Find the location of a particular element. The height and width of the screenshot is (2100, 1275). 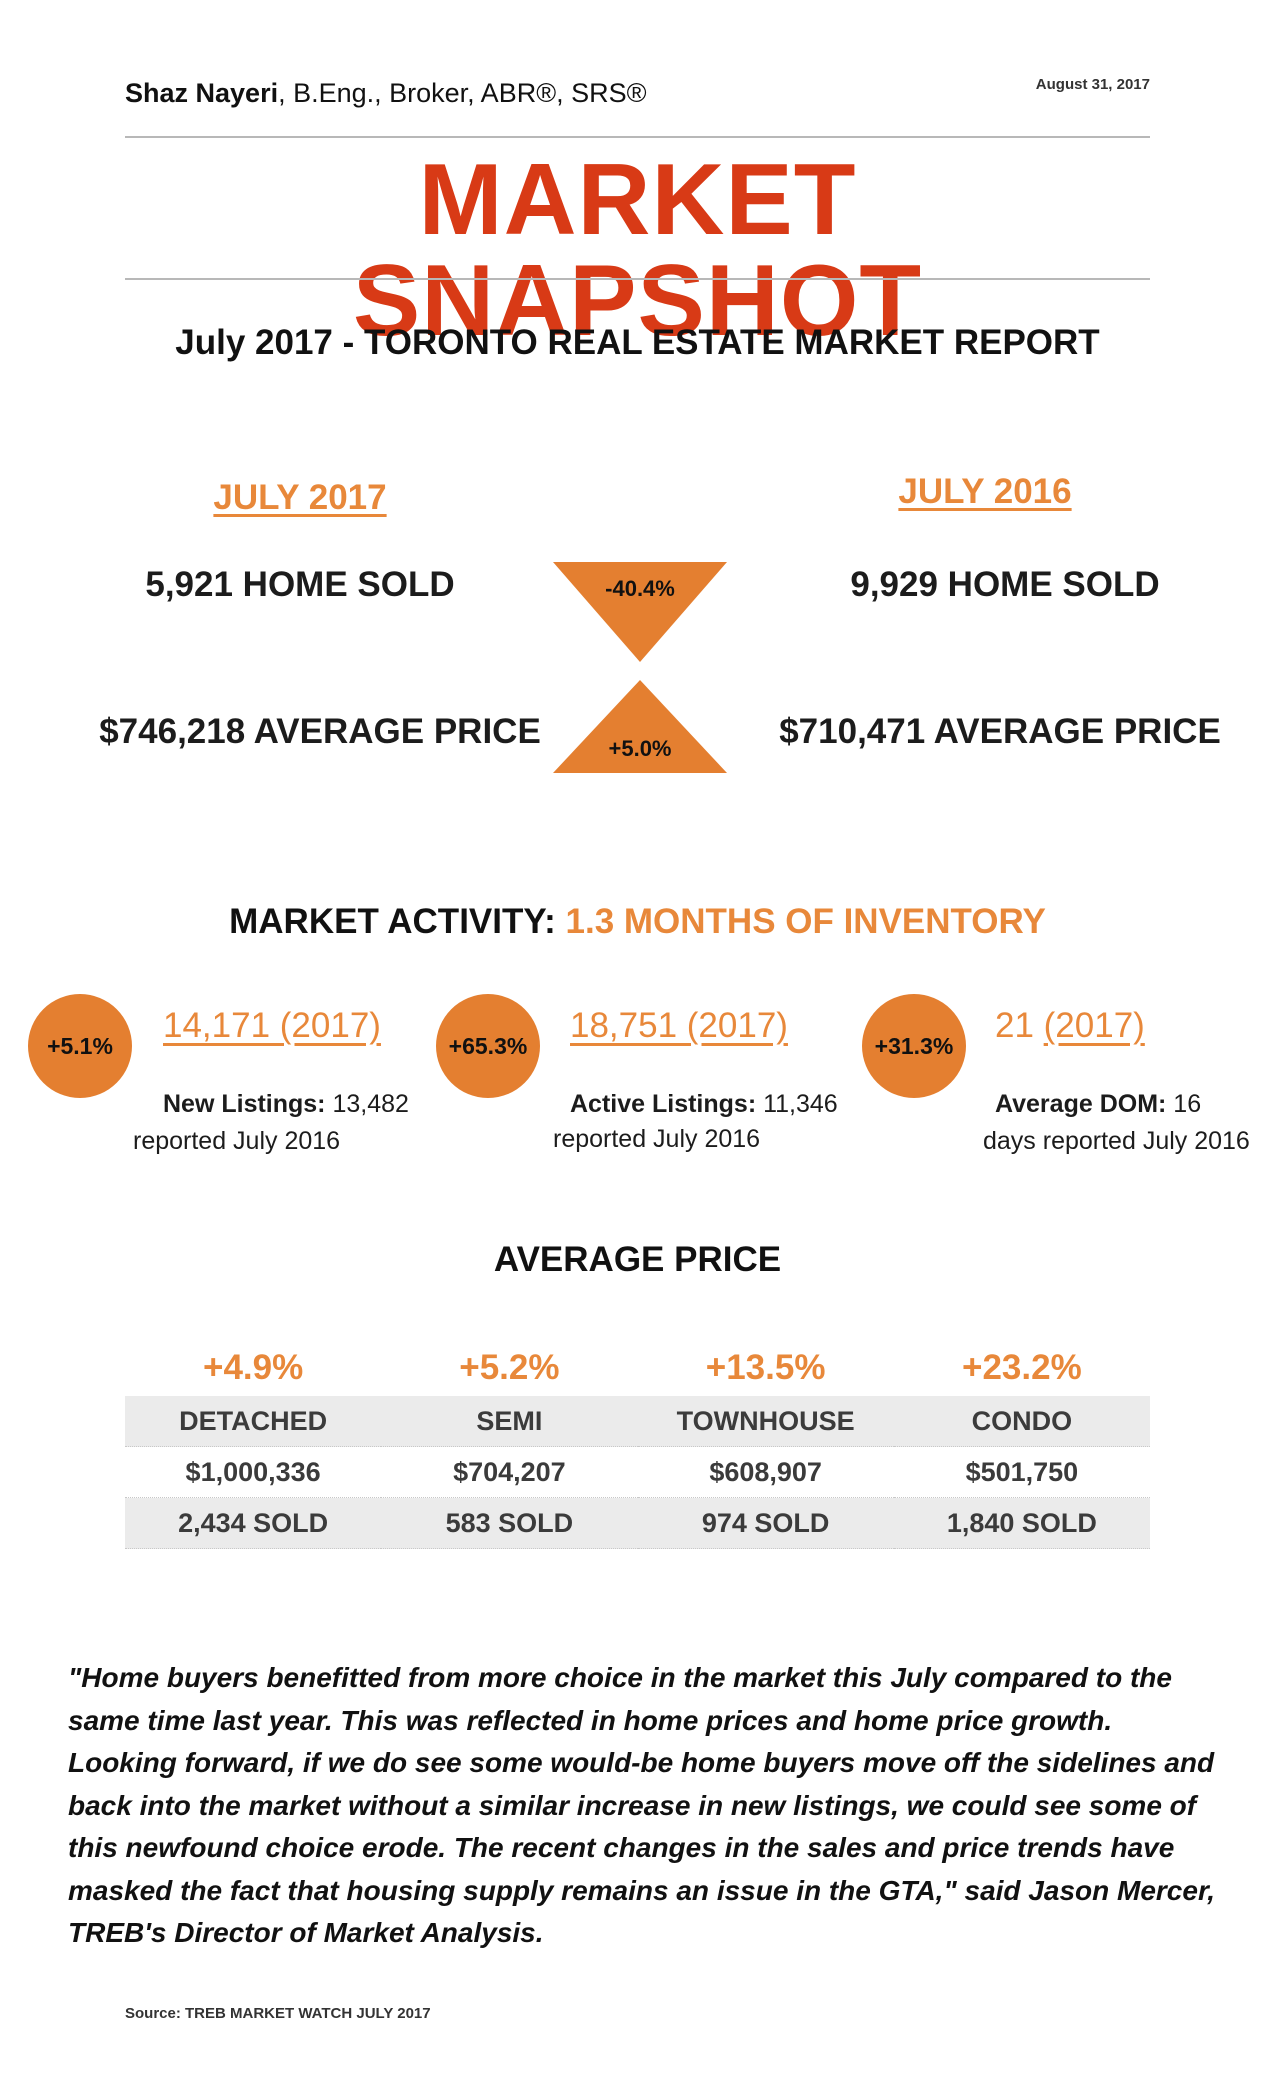

active-listings-desc-line2: reported July 2016 is located at coordinates (657, 1139).